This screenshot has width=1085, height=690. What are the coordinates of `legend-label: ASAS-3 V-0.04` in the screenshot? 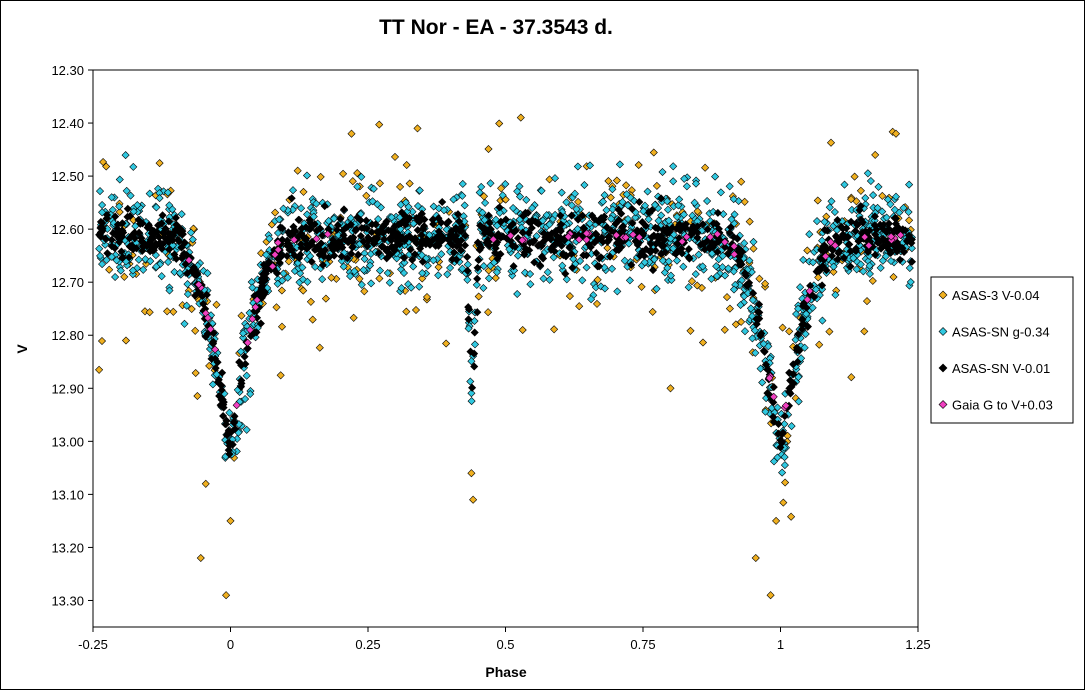 It's located at (995, 295).